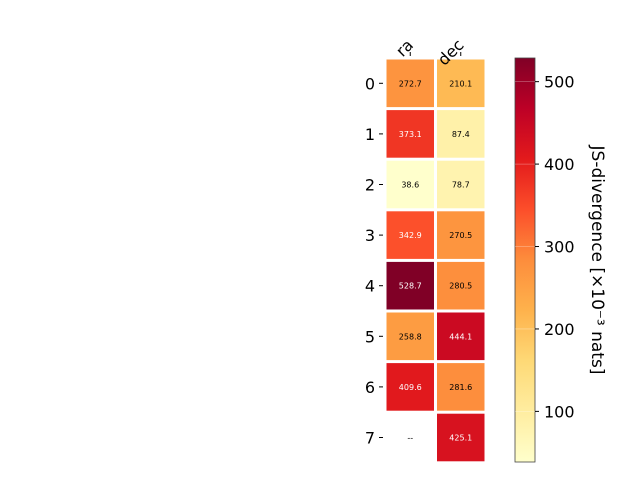  What do you see at coordinates (559, 164) in the screenshot?
I see `colorbar-tick-label-400: 400` at bounding box center [559, 164].